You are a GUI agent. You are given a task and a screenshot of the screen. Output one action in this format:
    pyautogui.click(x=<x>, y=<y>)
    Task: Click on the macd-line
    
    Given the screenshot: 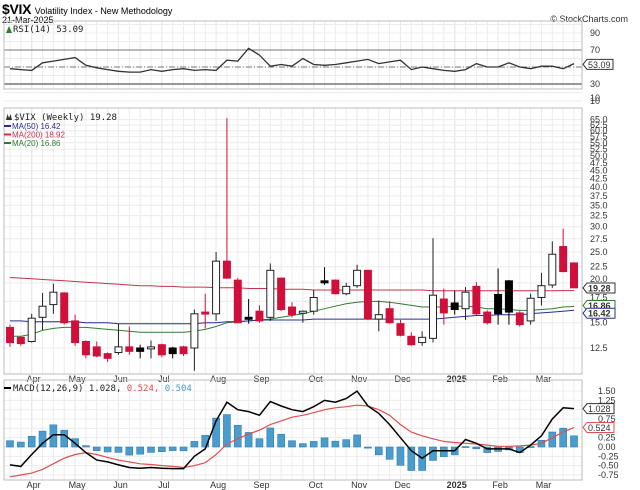 What is the action you would take?
    pyautogui.click(x=292, y=430)
    